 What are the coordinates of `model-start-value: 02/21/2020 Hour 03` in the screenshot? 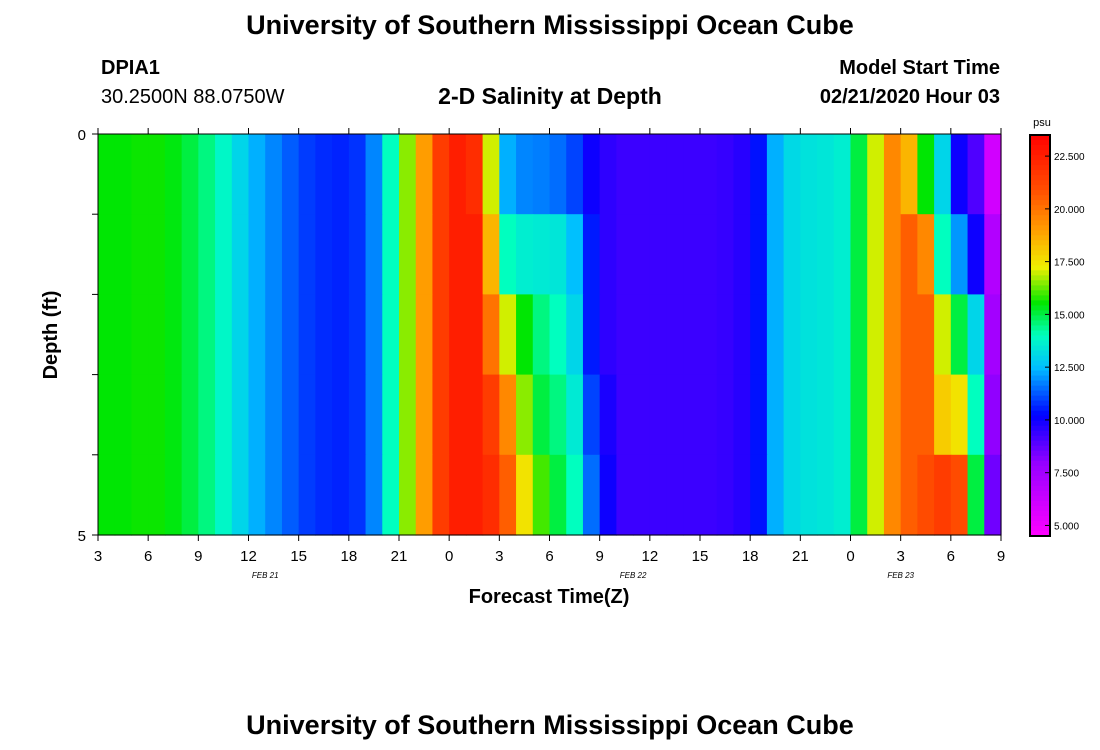 It's located at (909, 97).